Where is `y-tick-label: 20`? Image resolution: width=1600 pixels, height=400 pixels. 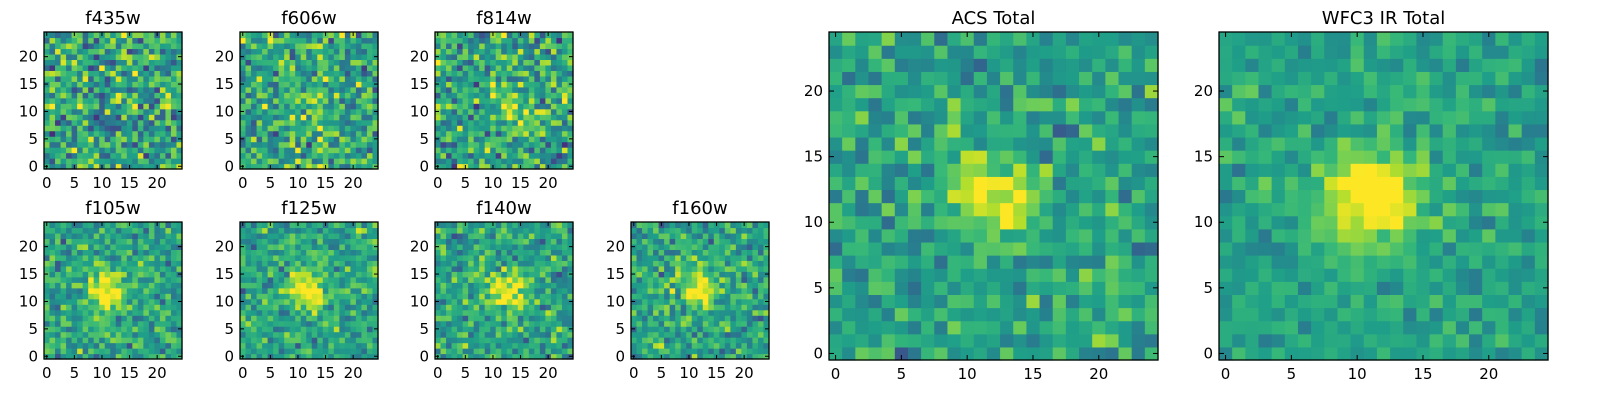 y-tick-label: 20 is located at coordinates (224, 247).